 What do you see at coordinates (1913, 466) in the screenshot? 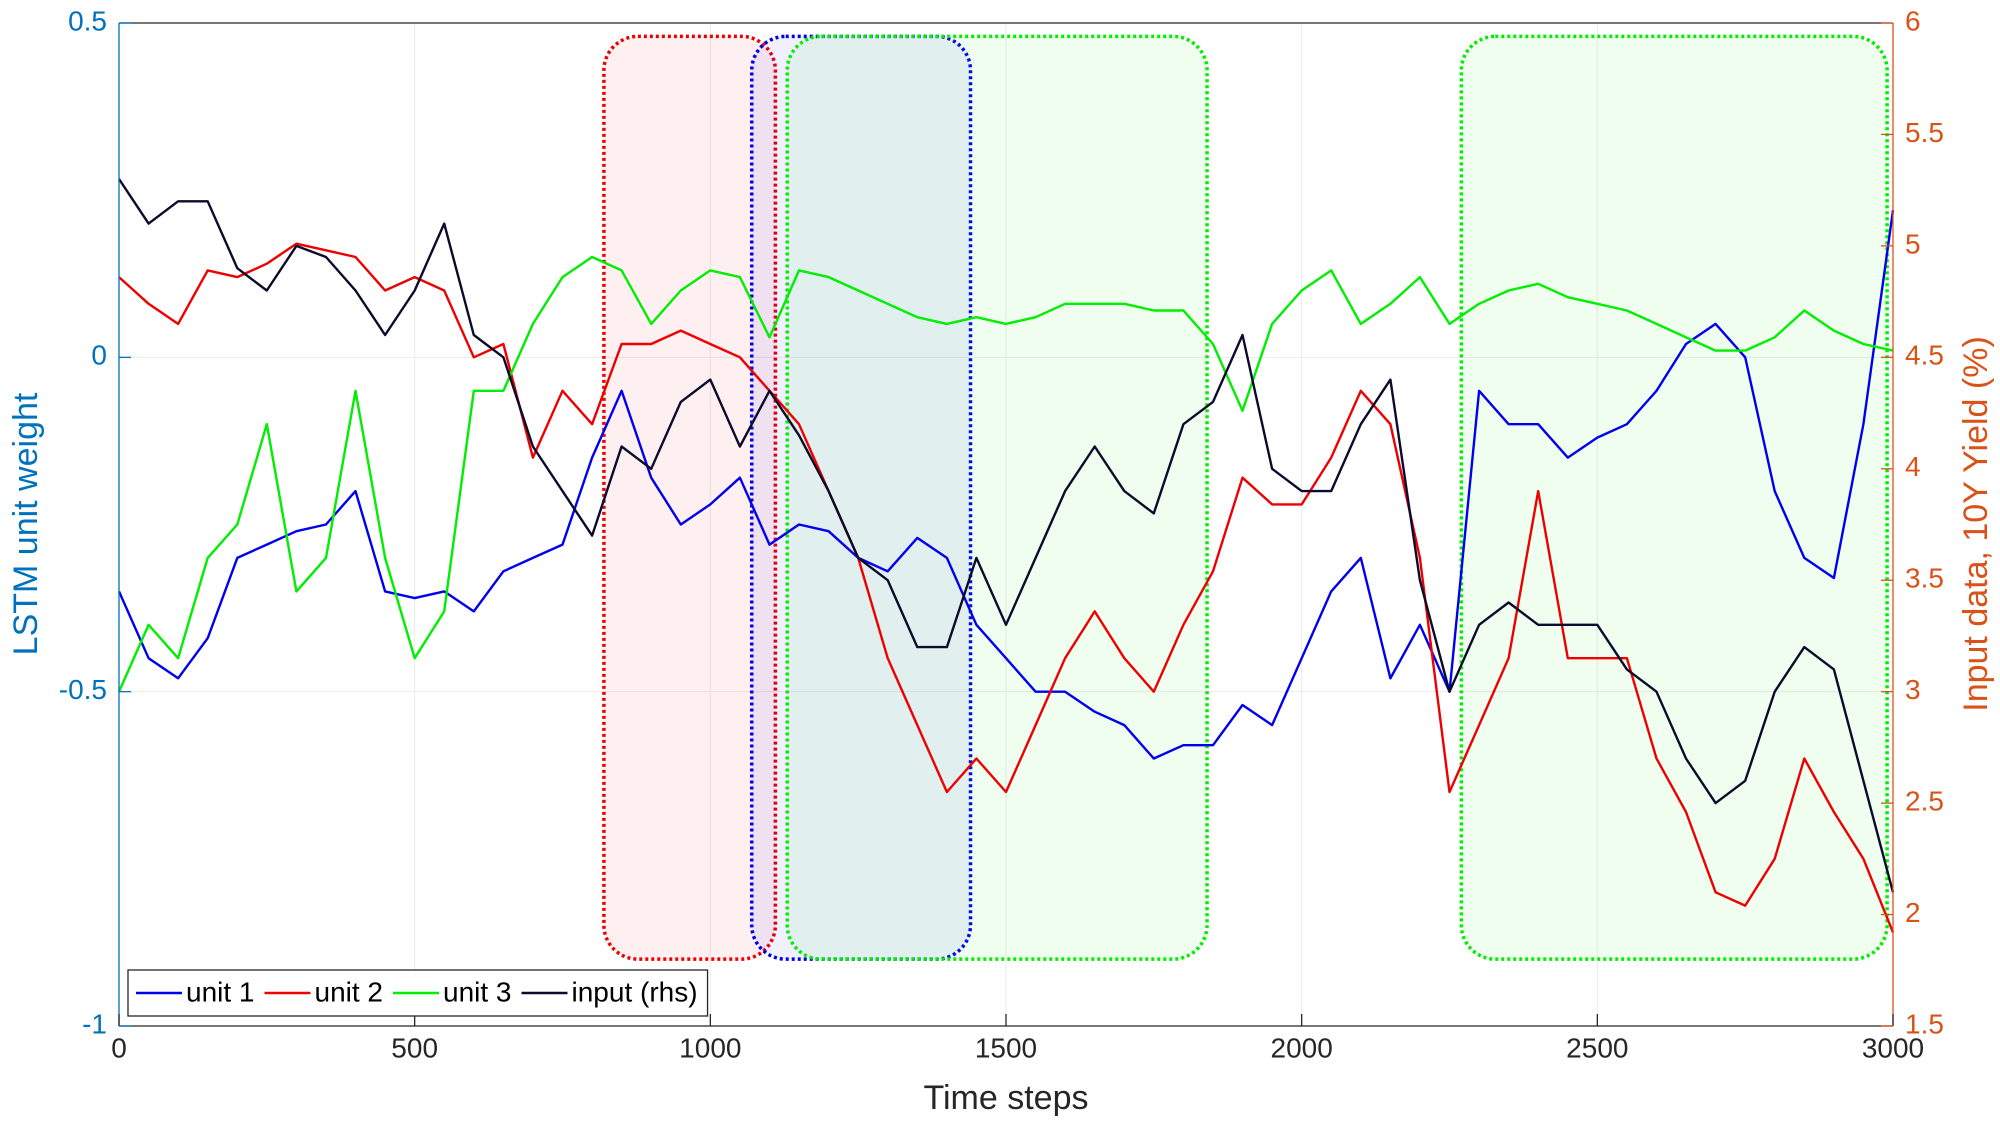
I see `y2-tick-label: 4` at bounding box center [1913, 466].